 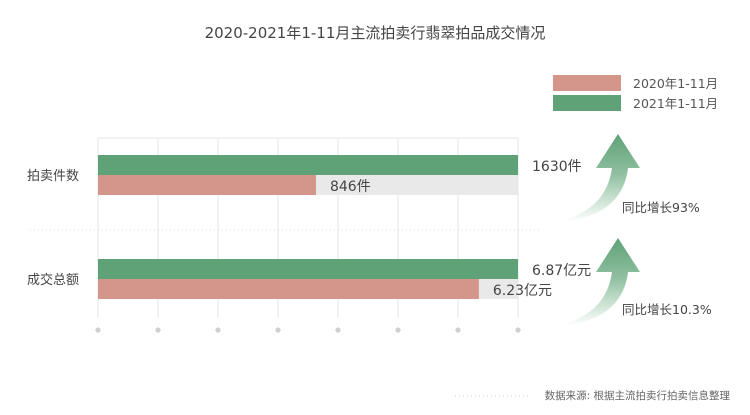 I want to click on growth-annotation-count: 同比增长93%, so click(x=661, y=207).